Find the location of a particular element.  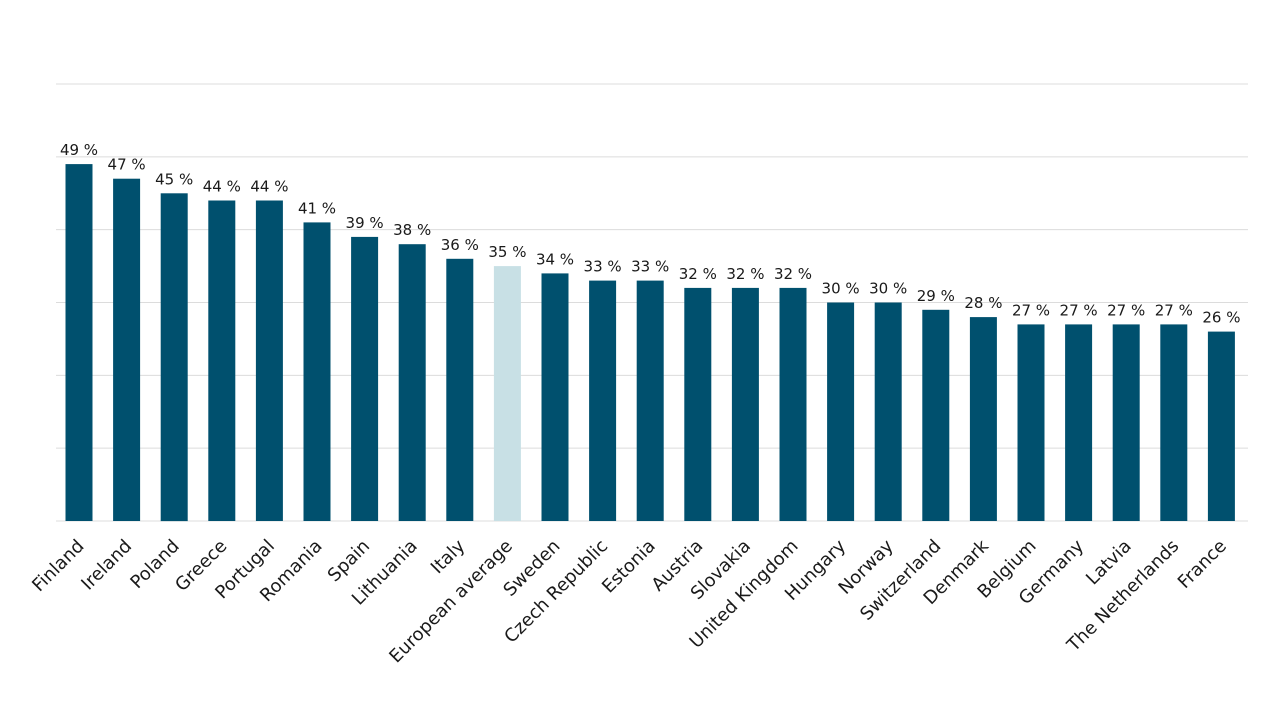

data-label: 34 % is located at coordinates (555, 259).